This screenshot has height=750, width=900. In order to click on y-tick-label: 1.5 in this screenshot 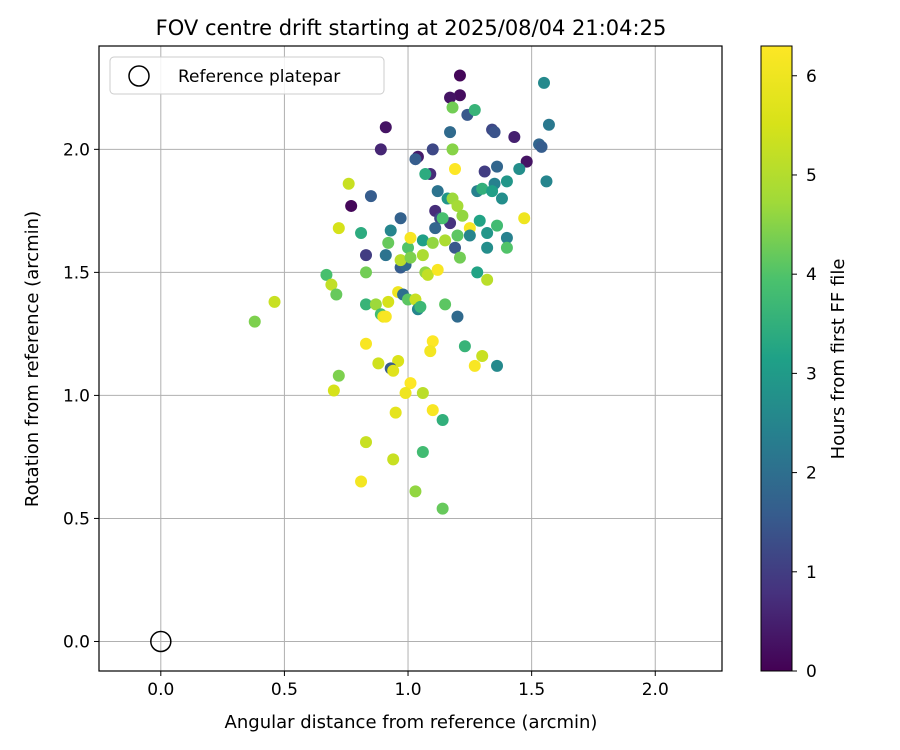, I will do `click(76, 273)`.